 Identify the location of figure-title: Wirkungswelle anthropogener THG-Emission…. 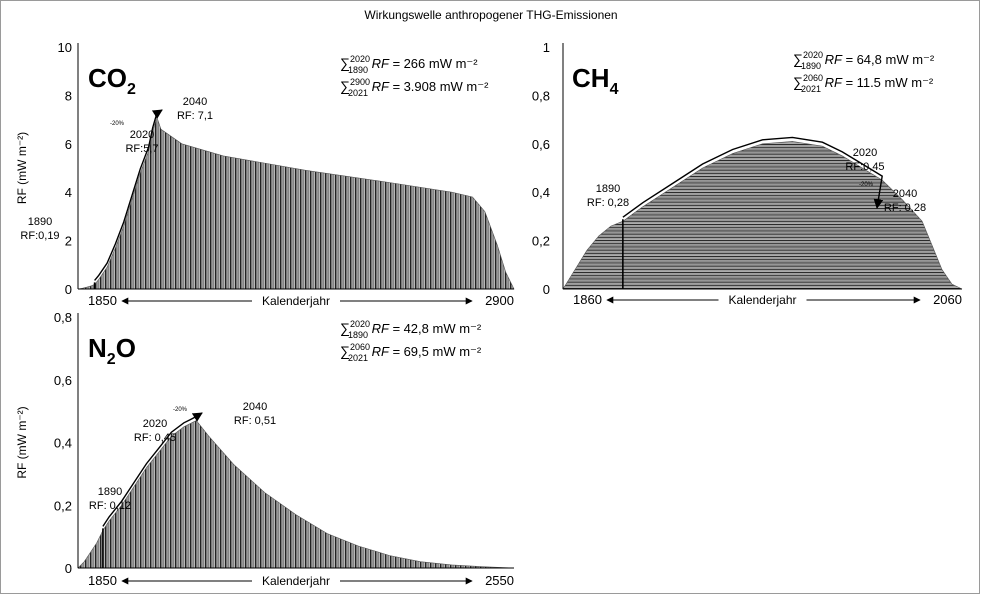
(491, 15).